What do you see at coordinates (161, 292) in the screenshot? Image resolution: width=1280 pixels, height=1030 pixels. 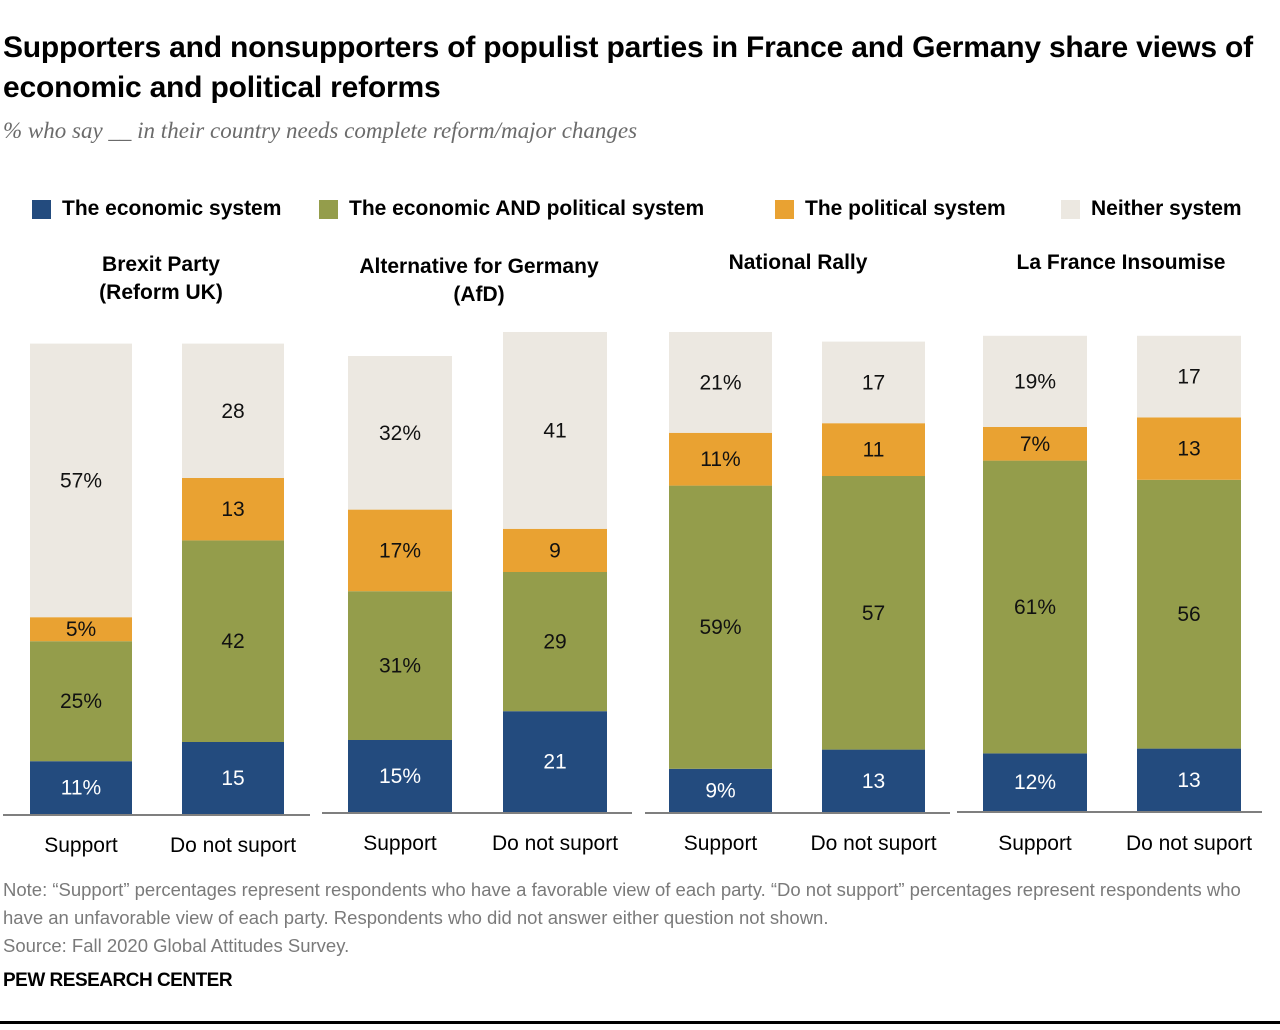 I see `panel-title: (Reform UK)` at bounding box center [161, 292].